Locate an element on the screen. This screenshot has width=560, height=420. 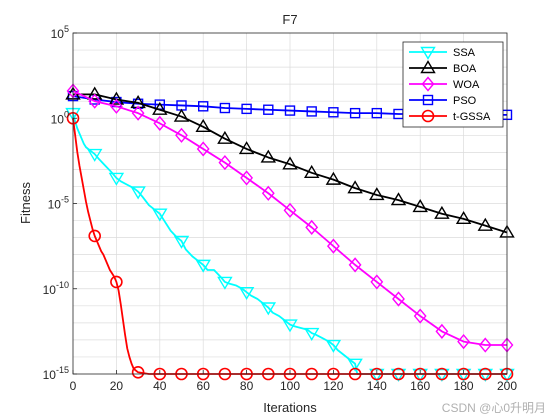
legend-entry-woa: WOA is located at coordinates (444, 84).